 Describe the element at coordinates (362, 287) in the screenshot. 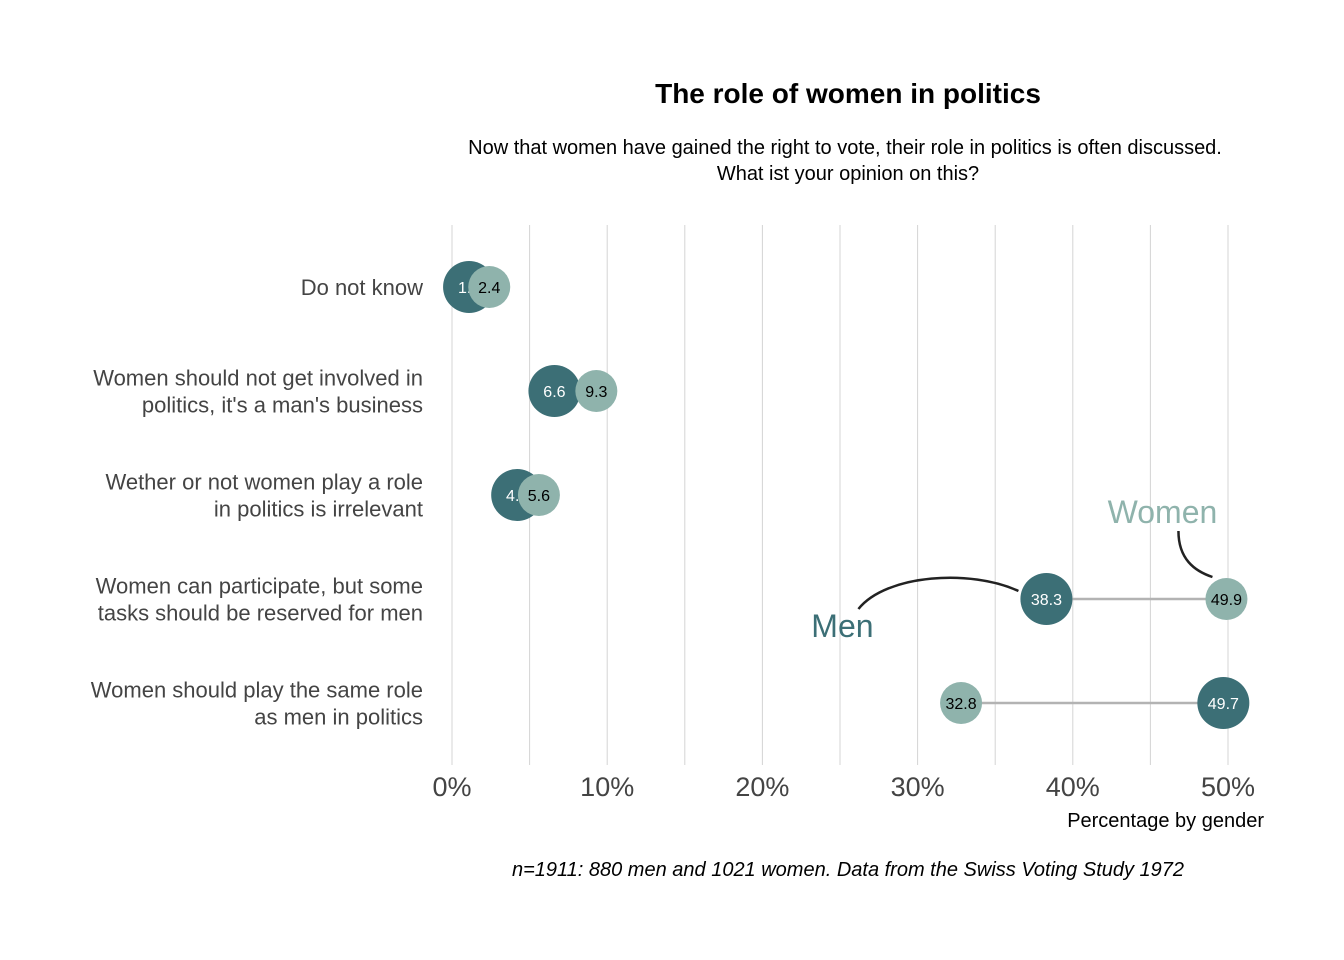

I see `category-label-0-line-0: Do not know` at that location.